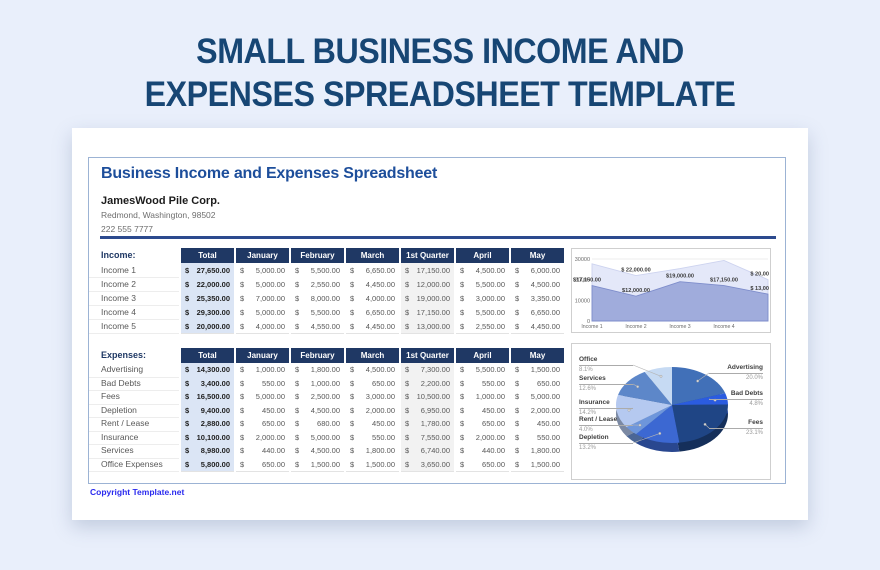 This screenshot has height=570, width=880. I want to click on pie-label-rent-lease: Rent / Lease 4.0%, so click(606, 424).